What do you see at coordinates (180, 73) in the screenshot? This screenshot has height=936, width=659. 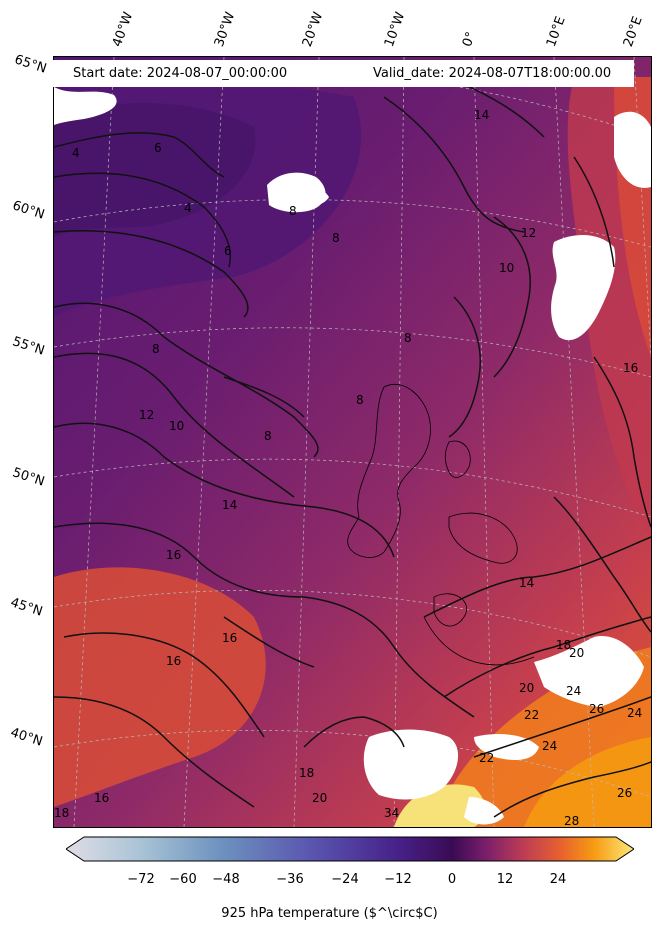 I see `start-date-label: Start date: 2024-08-07_00:00:00` at bounding box center [180, 73].